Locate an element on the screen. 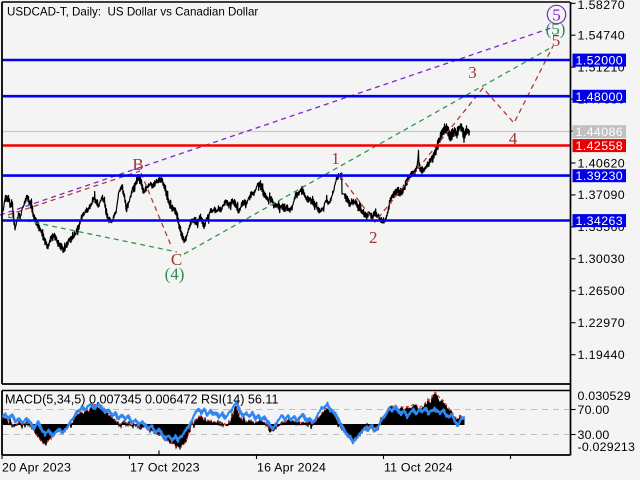  svg-text: 1.40620 is located at coordinates (602, 163).